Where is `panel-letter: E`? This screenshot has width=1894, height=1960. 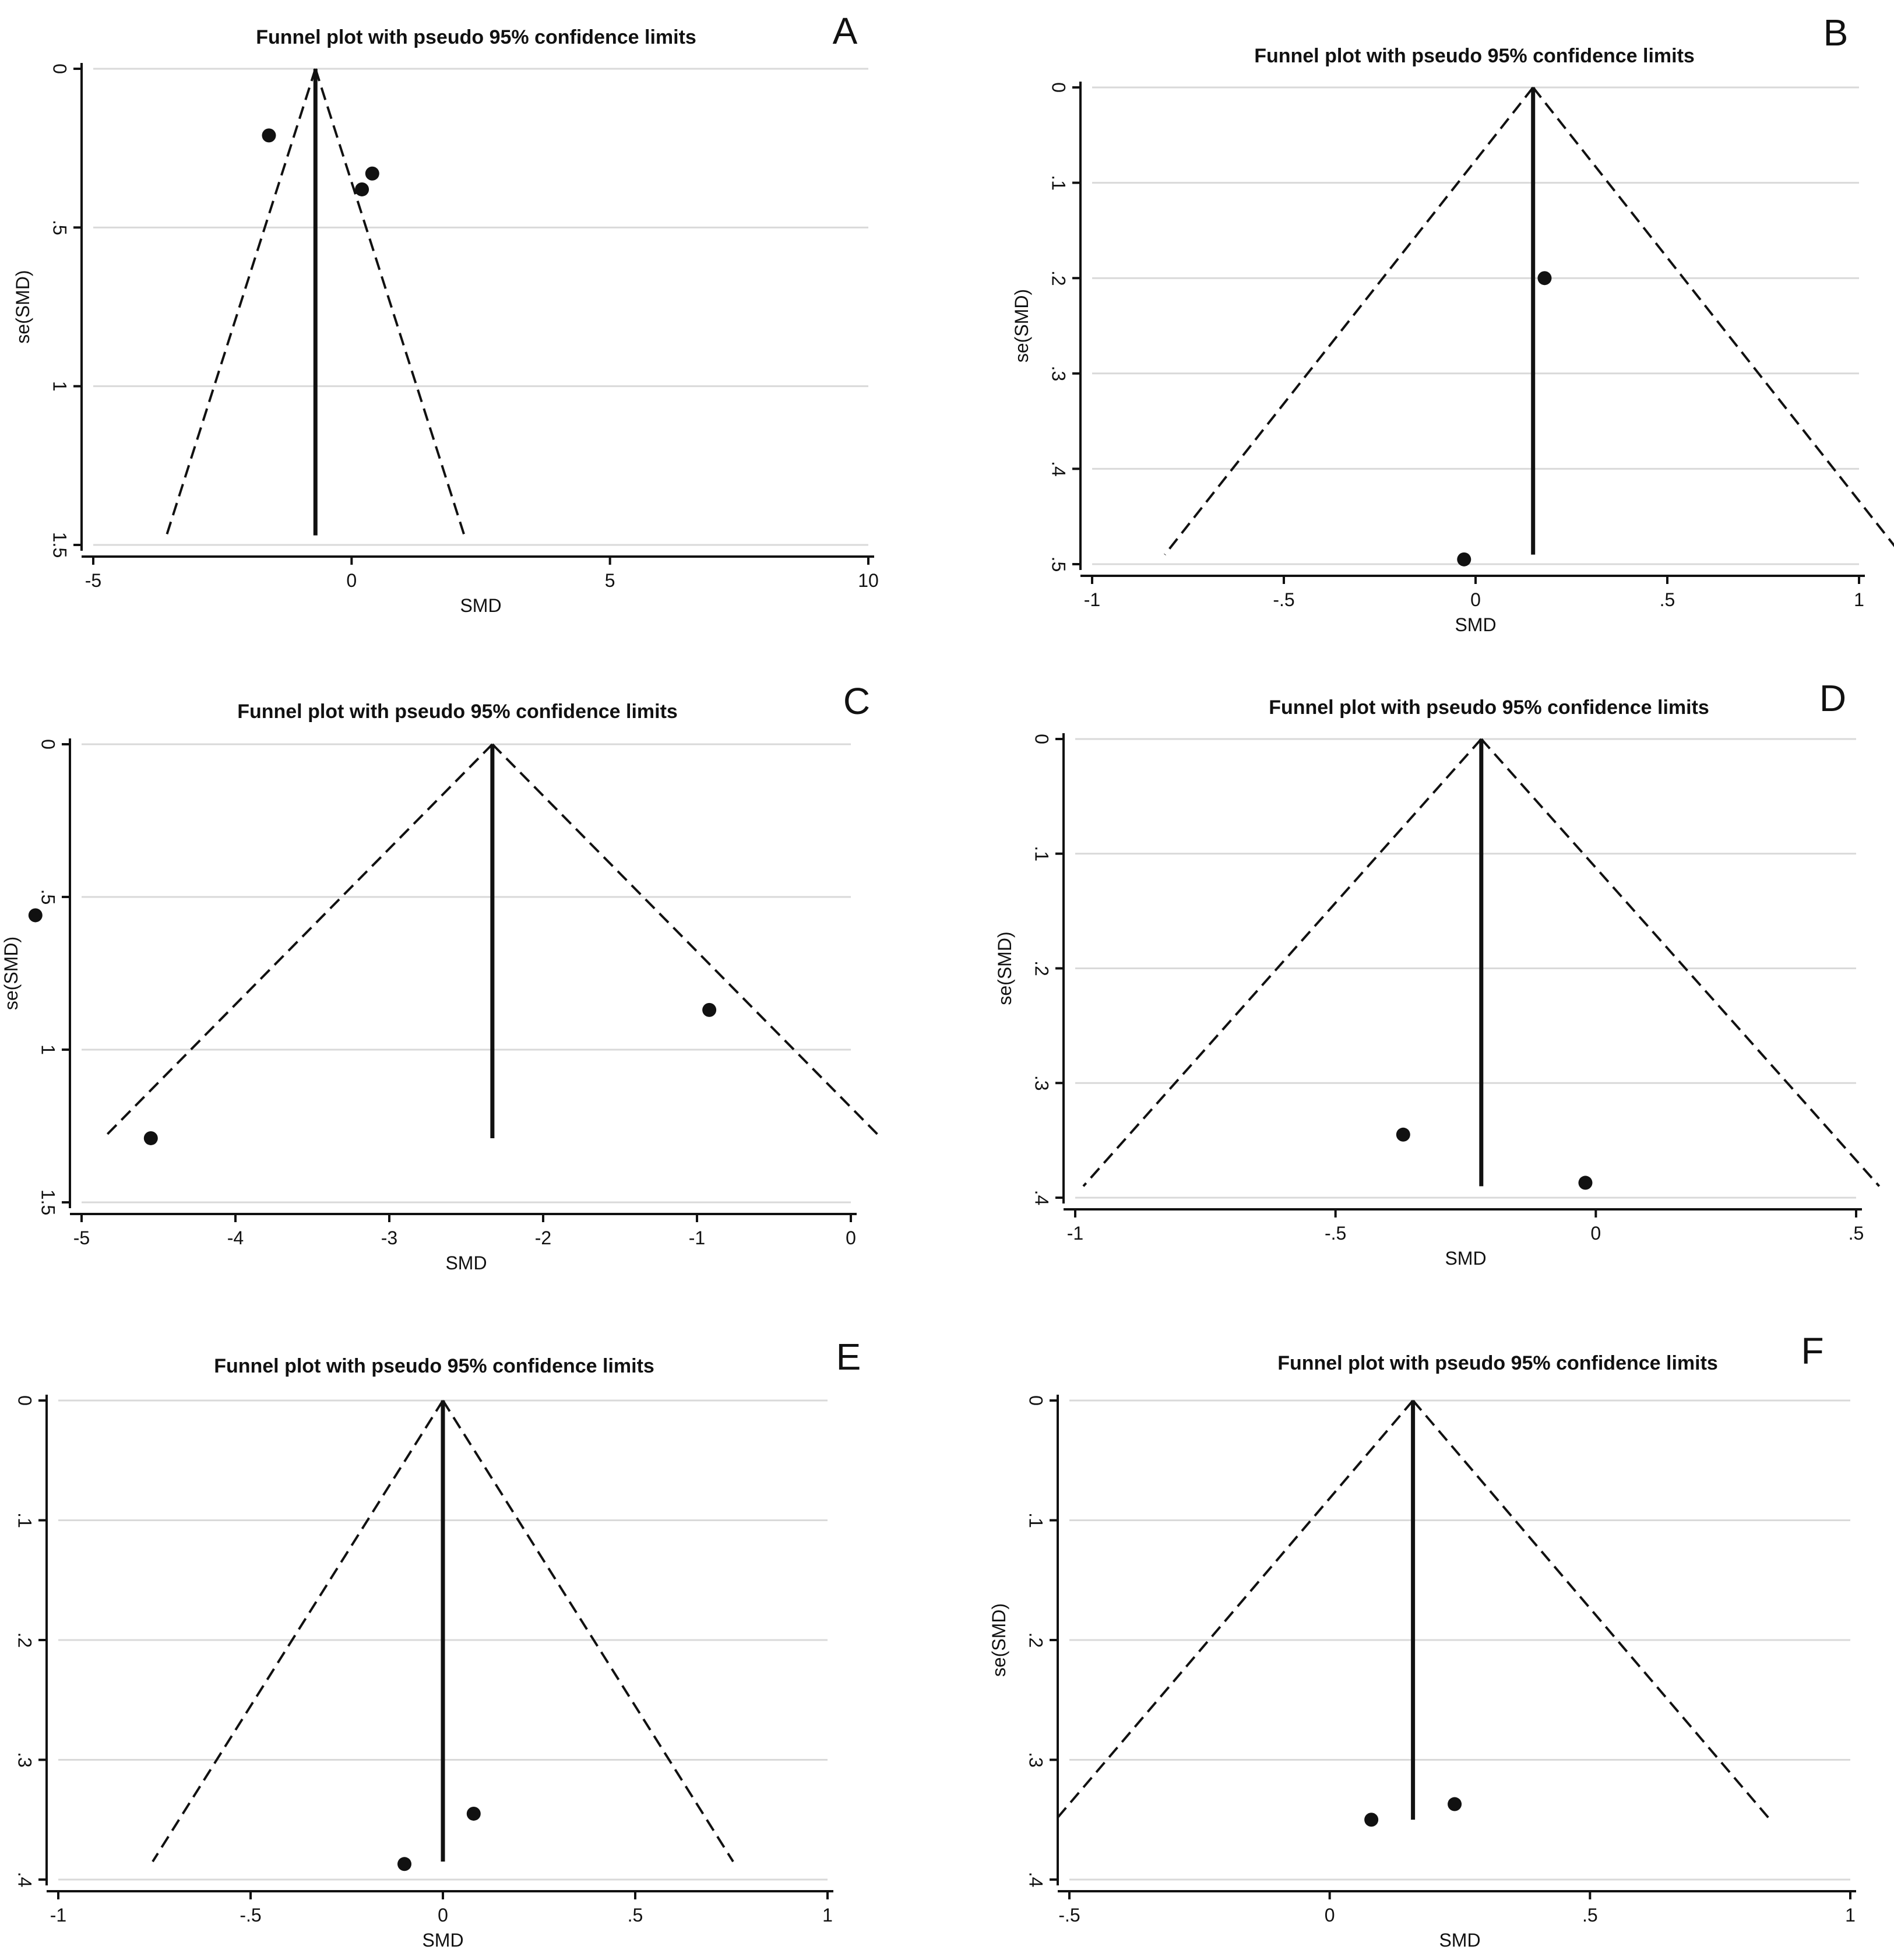 panel-letter: E is located at coordinates (849, 1357).